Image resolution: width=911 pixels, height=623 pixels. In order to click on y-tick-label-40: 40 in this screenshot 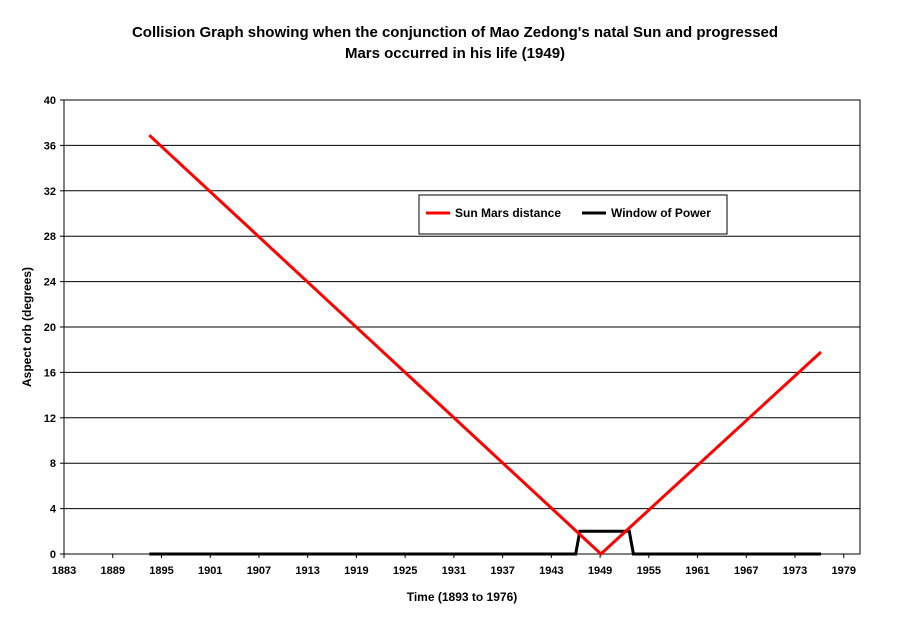, I will do `click(50, 101)`.